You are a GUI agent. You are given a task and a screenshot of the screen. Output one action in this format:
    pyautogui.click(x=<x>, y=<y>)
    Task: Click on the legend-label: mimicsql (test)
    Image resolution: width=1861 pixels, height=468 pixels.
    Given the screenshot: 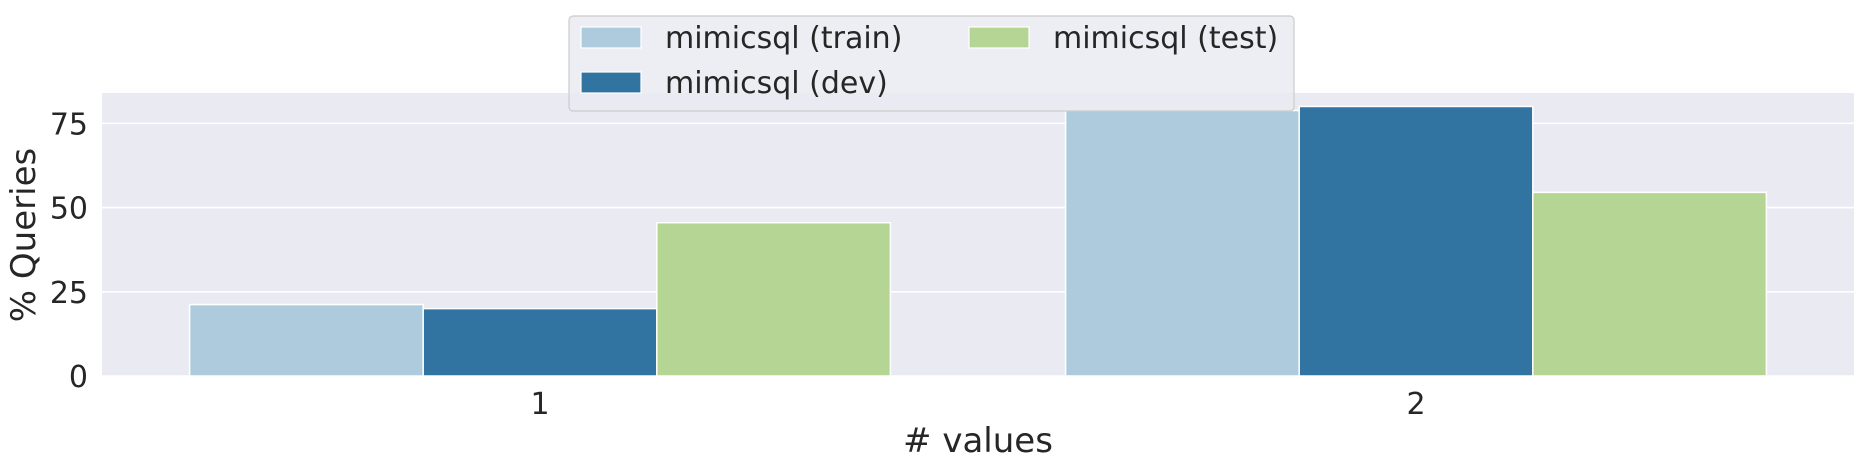 What is the action you would take?
    pyautogui.click(x=1165, y=38)
    